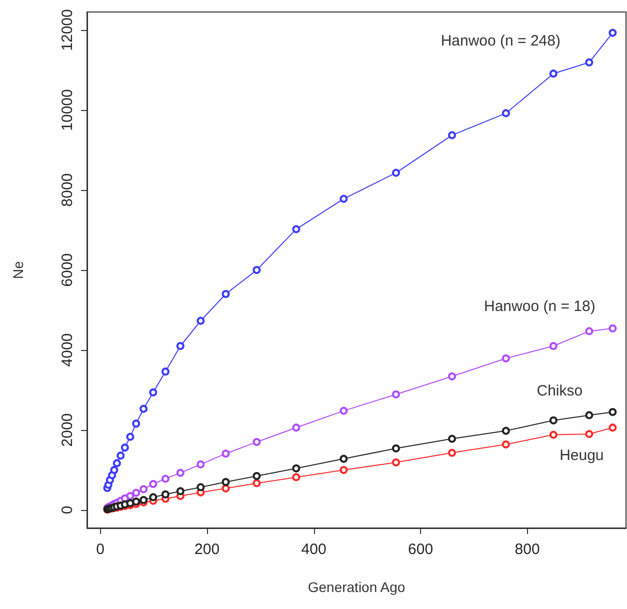  What do you see at coordinates (421, 549) in the screenshot?
I see `x-tick-label: 600` at bounding box center [421, 549].